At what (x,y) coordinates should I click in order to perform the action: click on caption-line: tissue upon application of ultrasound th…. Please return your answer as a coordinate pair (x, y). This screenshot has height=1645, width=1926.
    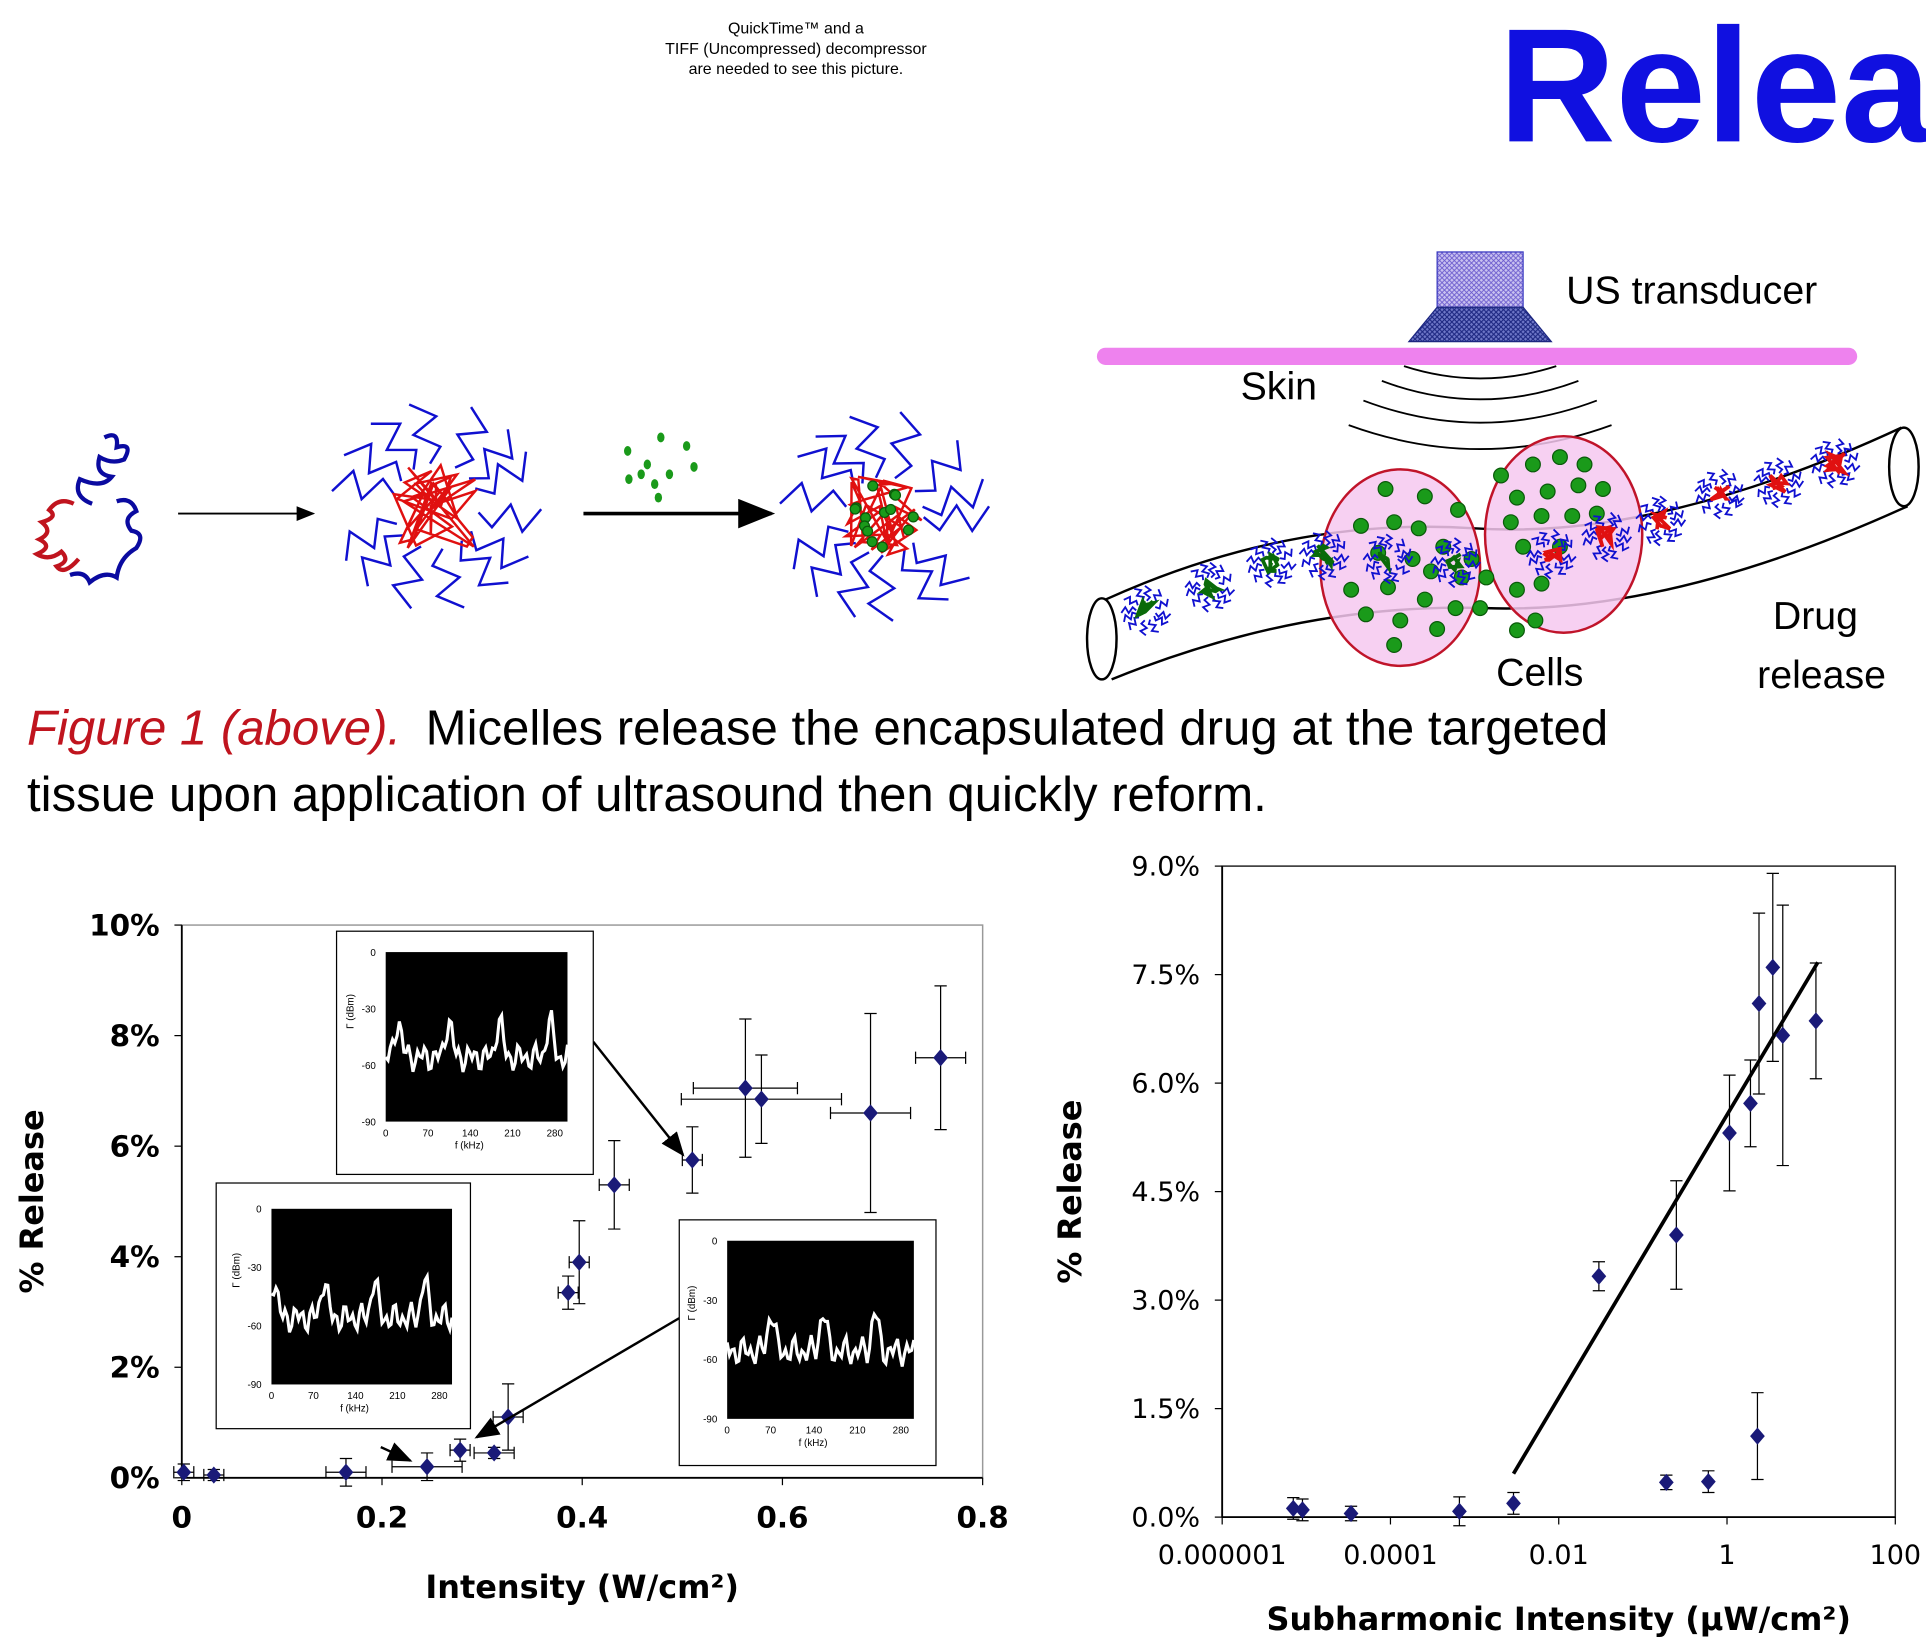
    Looking at the image, I should click on (647, 795).